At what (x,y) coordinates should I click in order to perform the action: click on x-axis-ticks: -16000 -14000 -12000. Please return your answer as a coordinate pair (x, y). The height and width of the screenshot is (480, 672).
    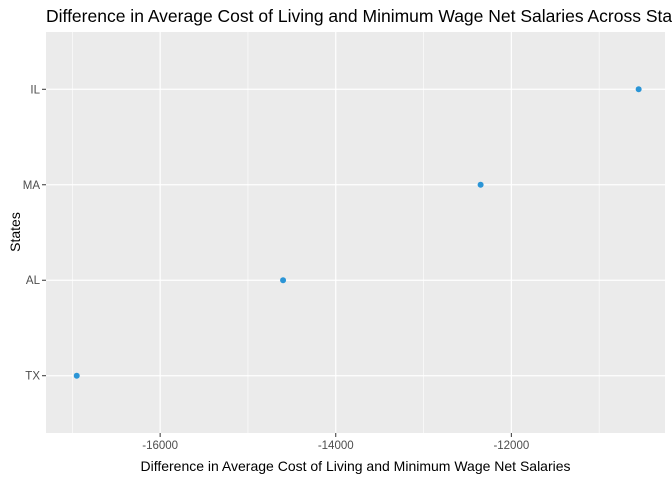
    Looking at the image, I should click on (335, 442).